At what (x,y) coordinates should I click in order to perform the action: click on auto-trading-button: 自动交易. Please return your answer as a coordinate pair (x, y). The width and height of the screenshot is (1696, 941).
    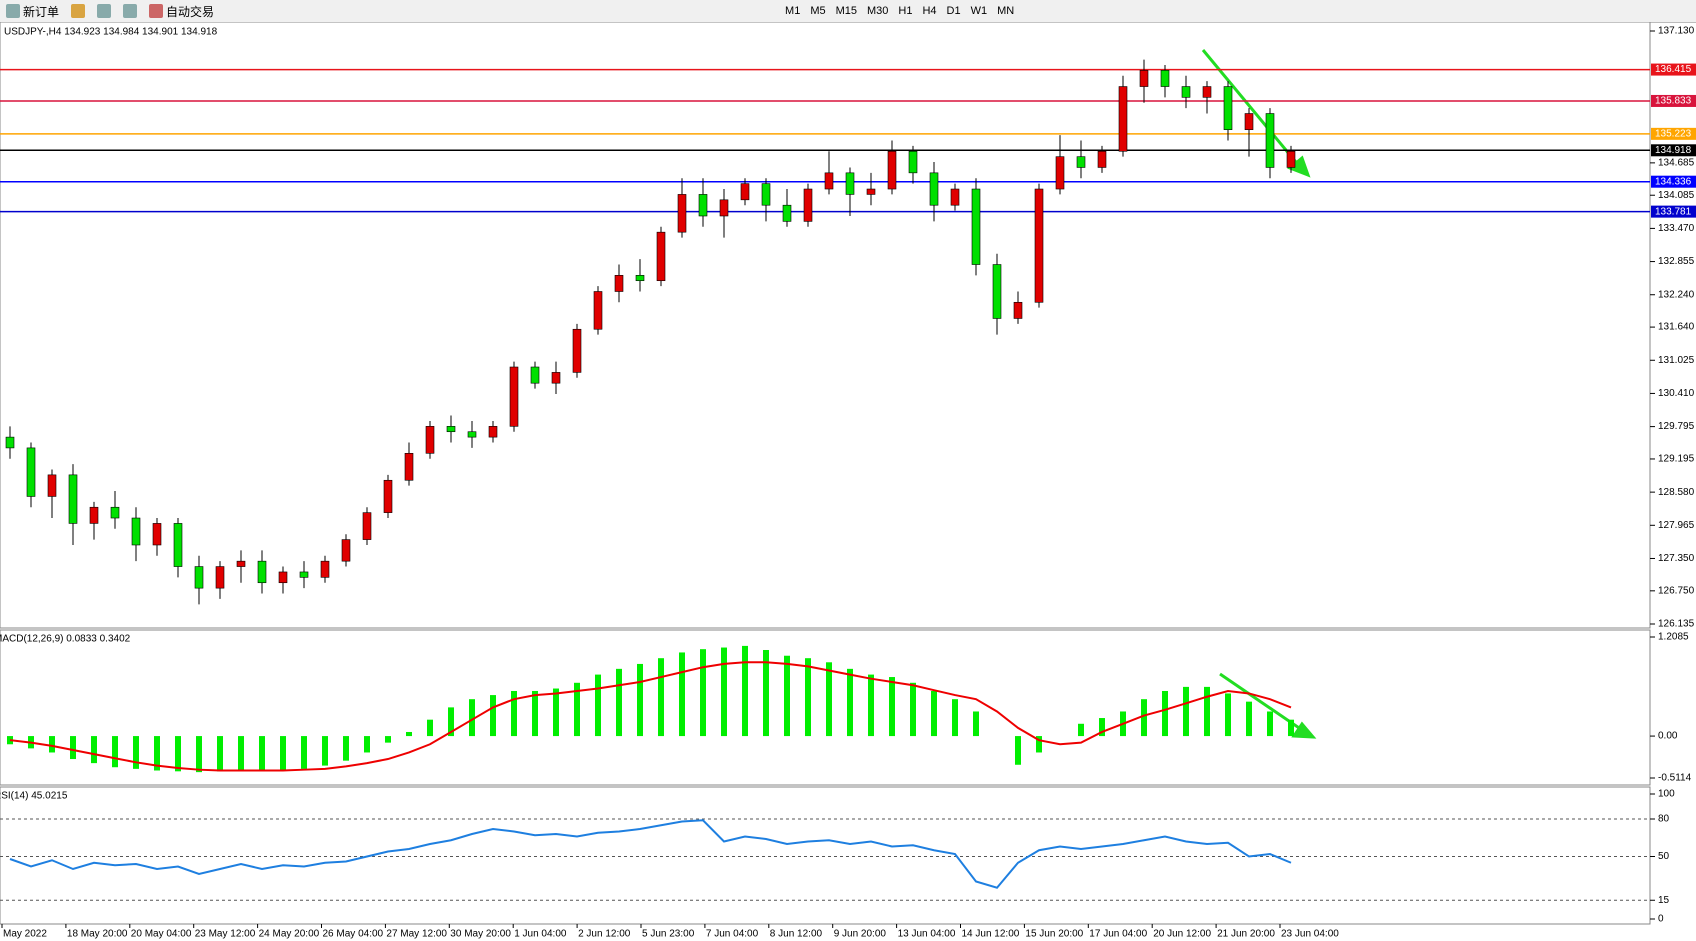
    Looking at the image, I should click on (181, 11).